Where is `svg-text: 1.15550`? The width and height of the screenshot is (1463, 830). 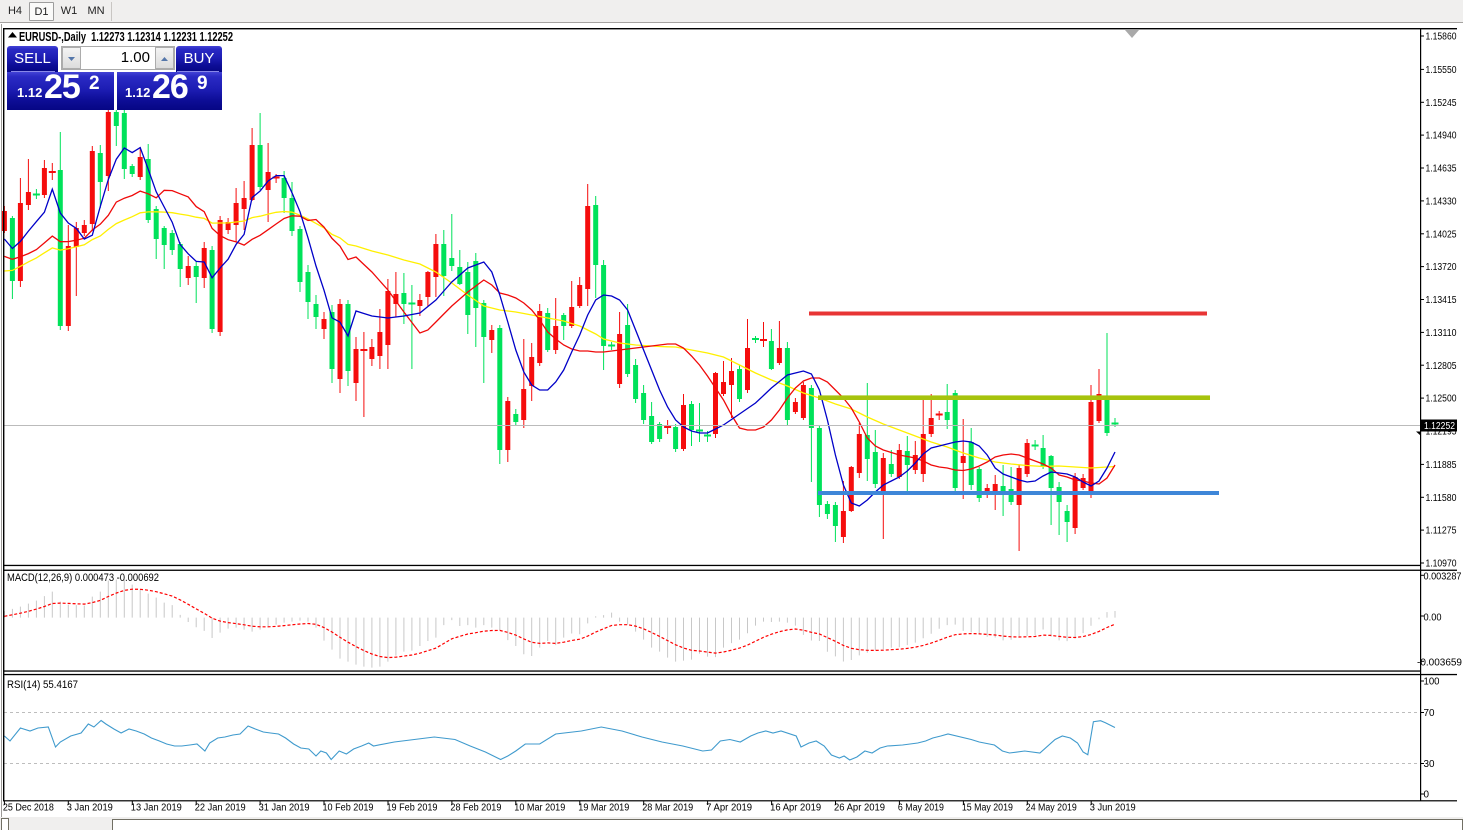 svg-text: 1.15550 is located at coordinates (1441, 70).